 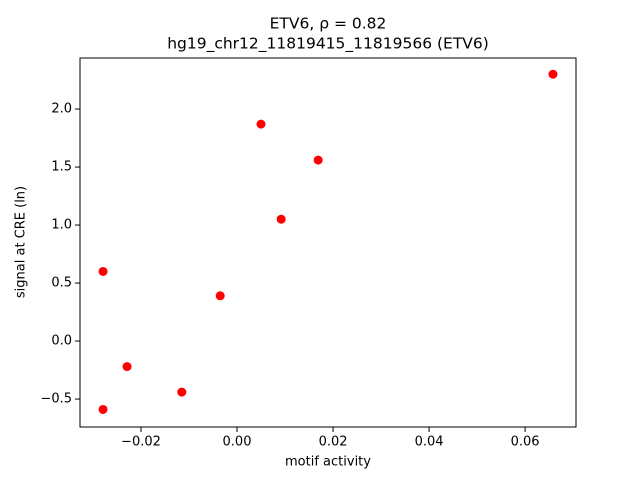 What do you see at coordinates (61, 109) in the screenshot?
I see `y-tick-label: 2.0` at bounding box center [61, 109].